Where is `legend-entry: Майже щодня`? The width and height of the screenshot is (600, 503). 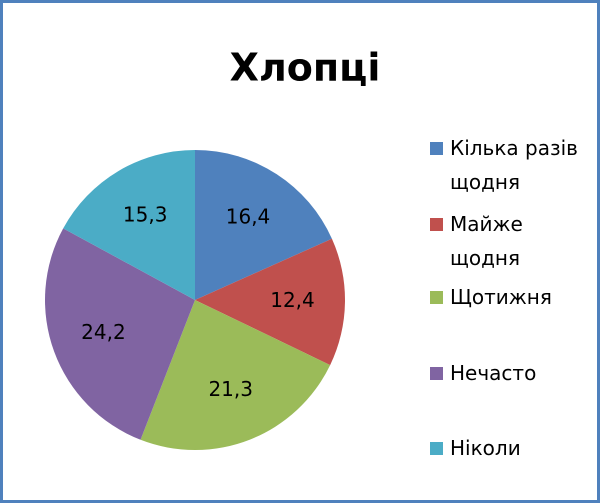 legend-entry: Майже щодня is located at coordinates (512, 241).